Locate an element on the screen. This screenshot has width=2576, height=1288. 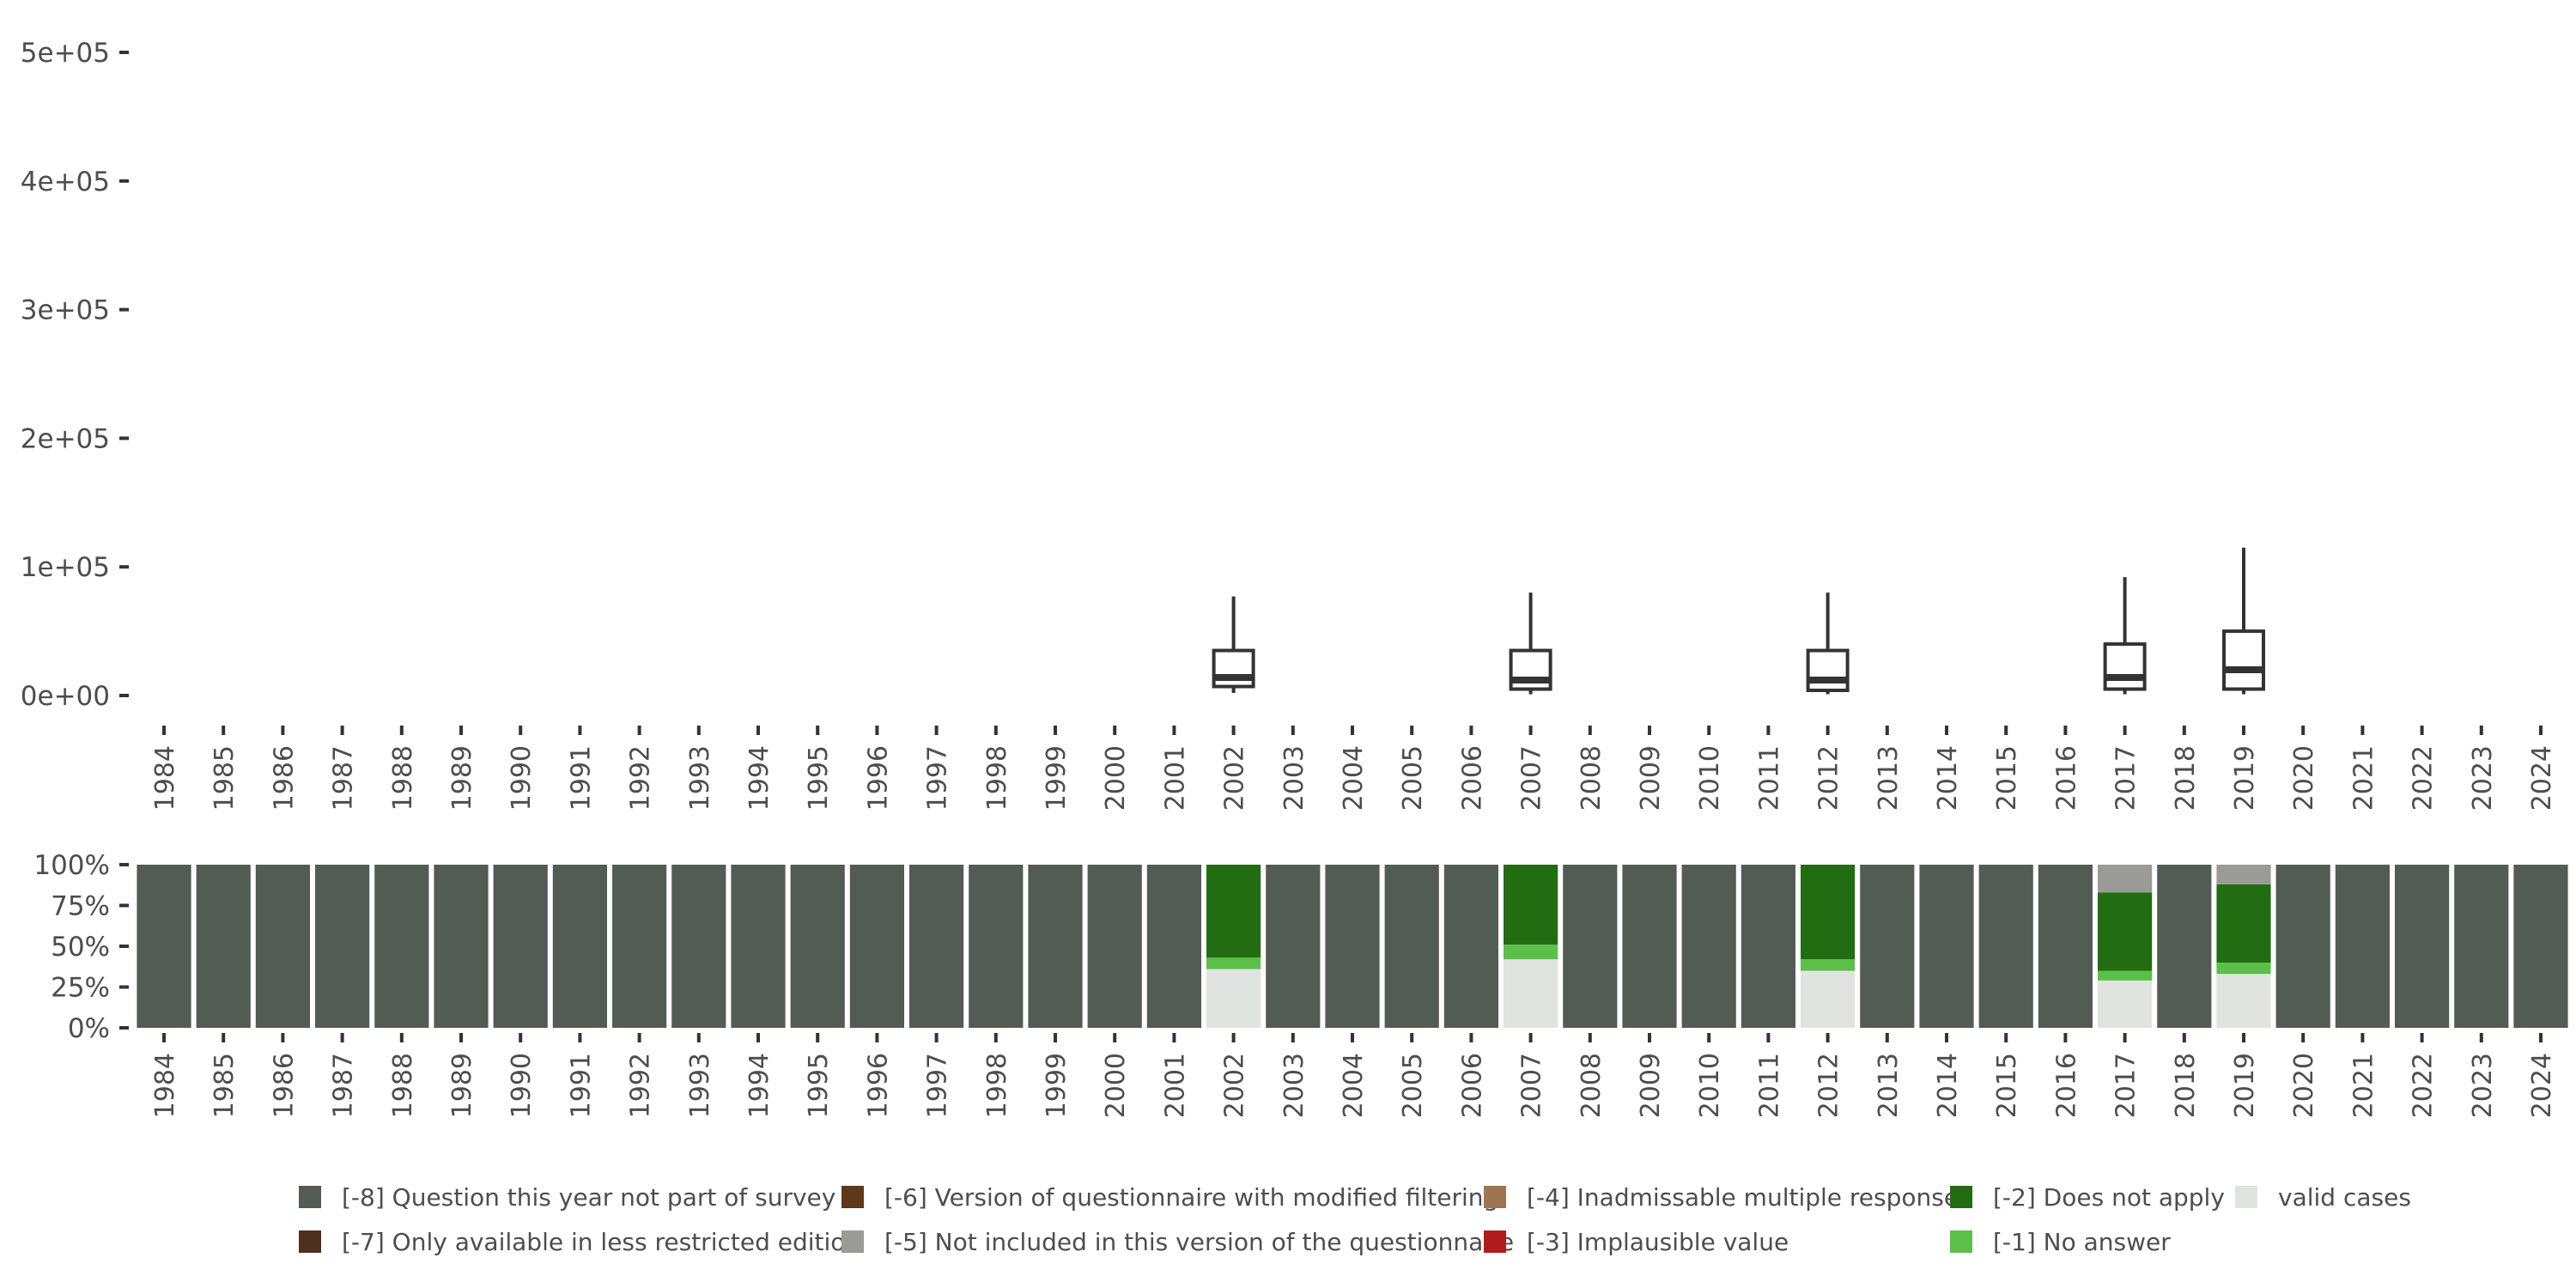
legend-swatch-q1 is located at coordinates (1961, 1241).